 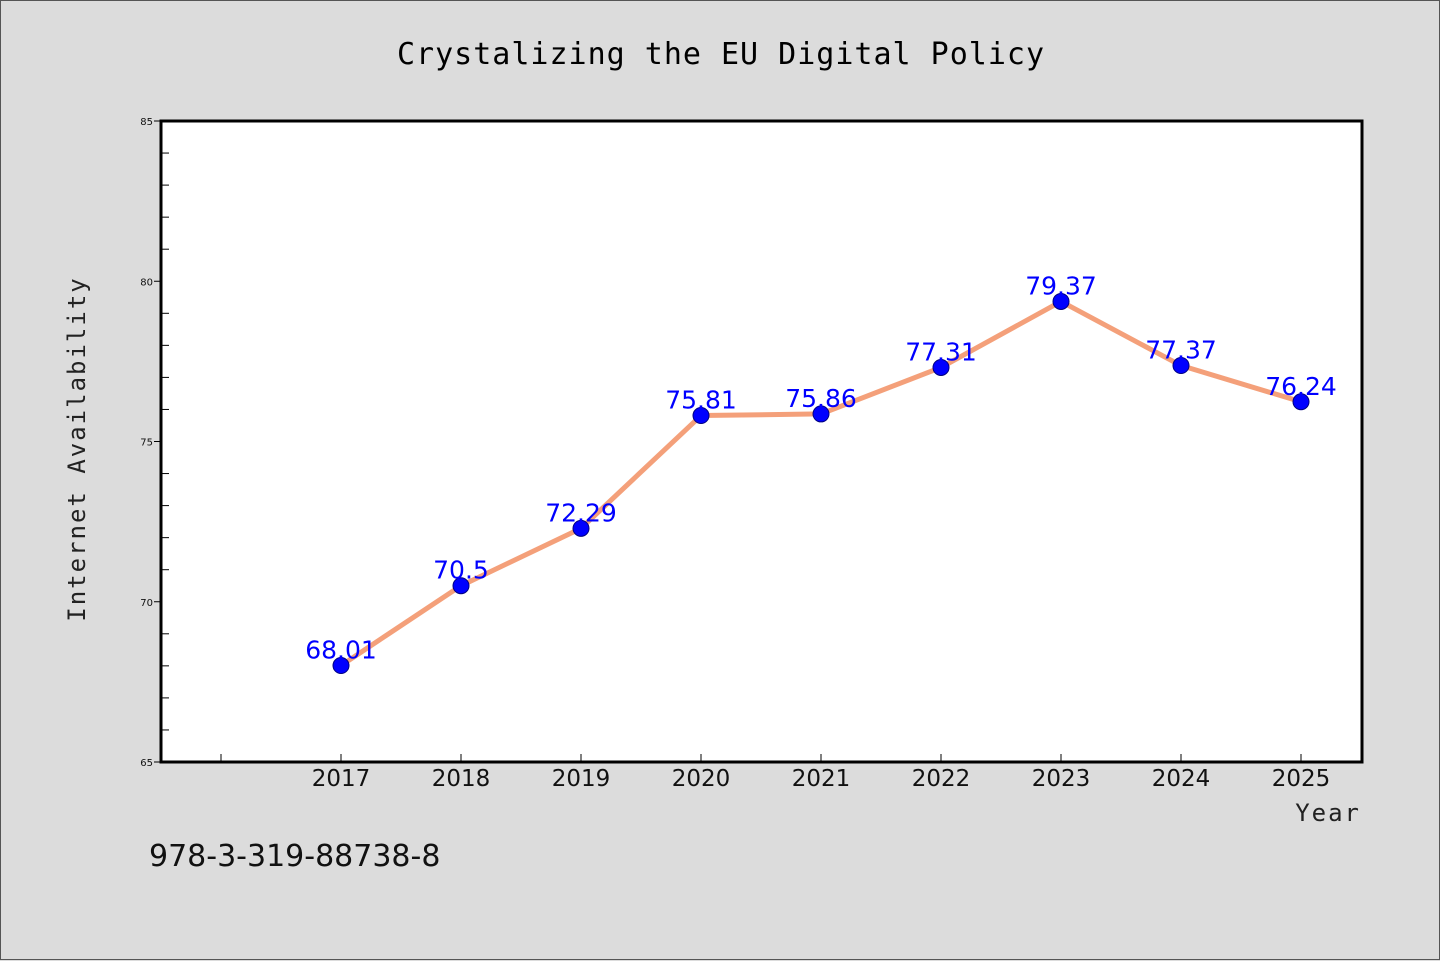 What do you see at coordinates (821, 779) in the screenshot?
I see `x-tick-label: 2021` at bounding box center [821, 779].